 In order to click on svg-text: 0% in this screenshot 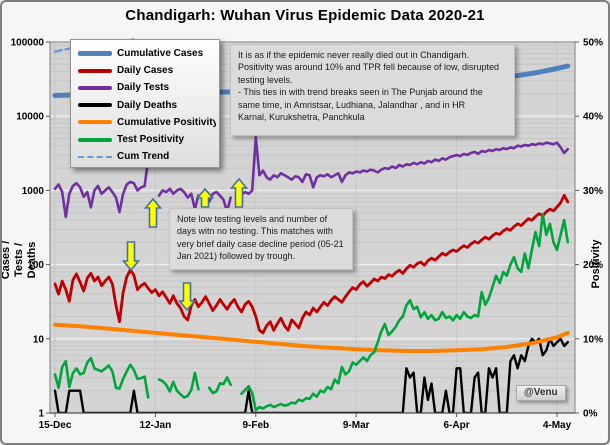, I will do `click(590, 414)`.